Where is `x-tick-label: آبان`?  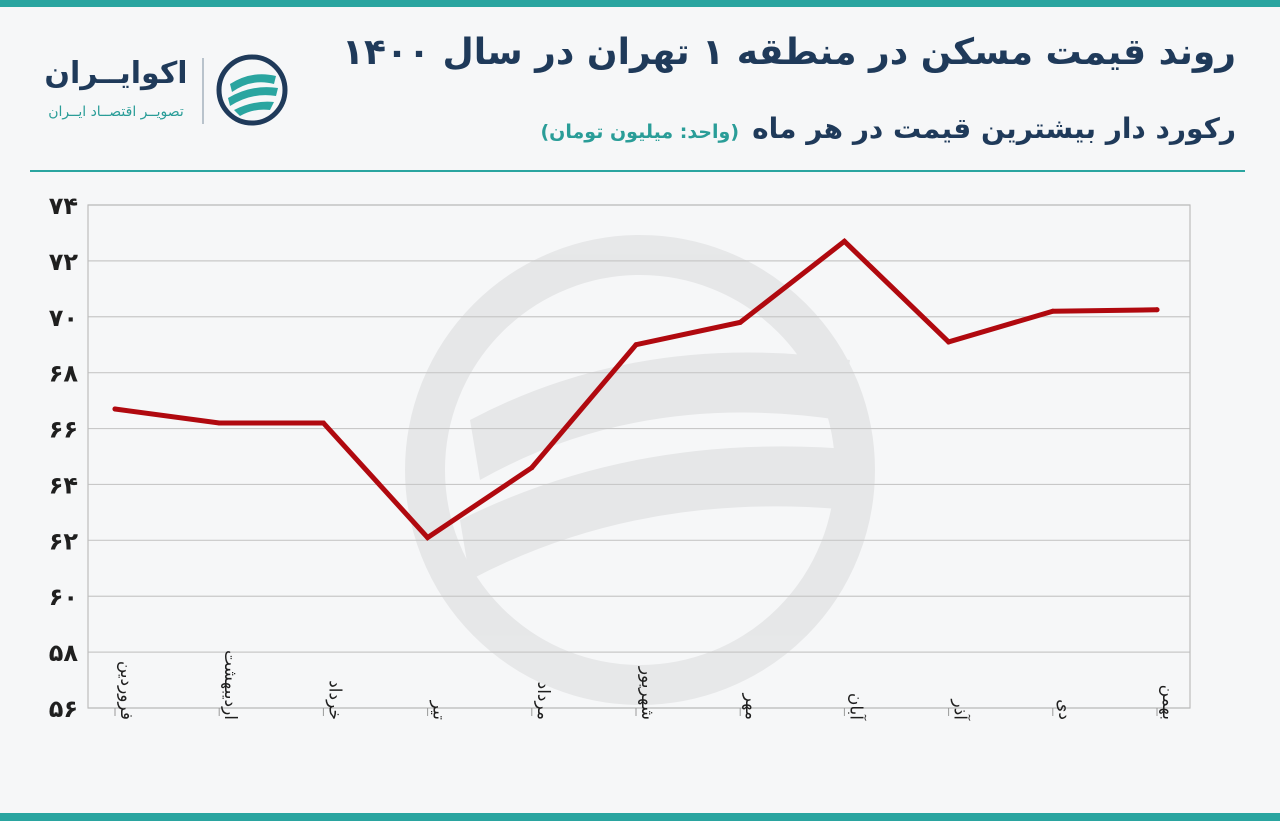 x-tick-label: آبان is located at coordinates (856, 707).